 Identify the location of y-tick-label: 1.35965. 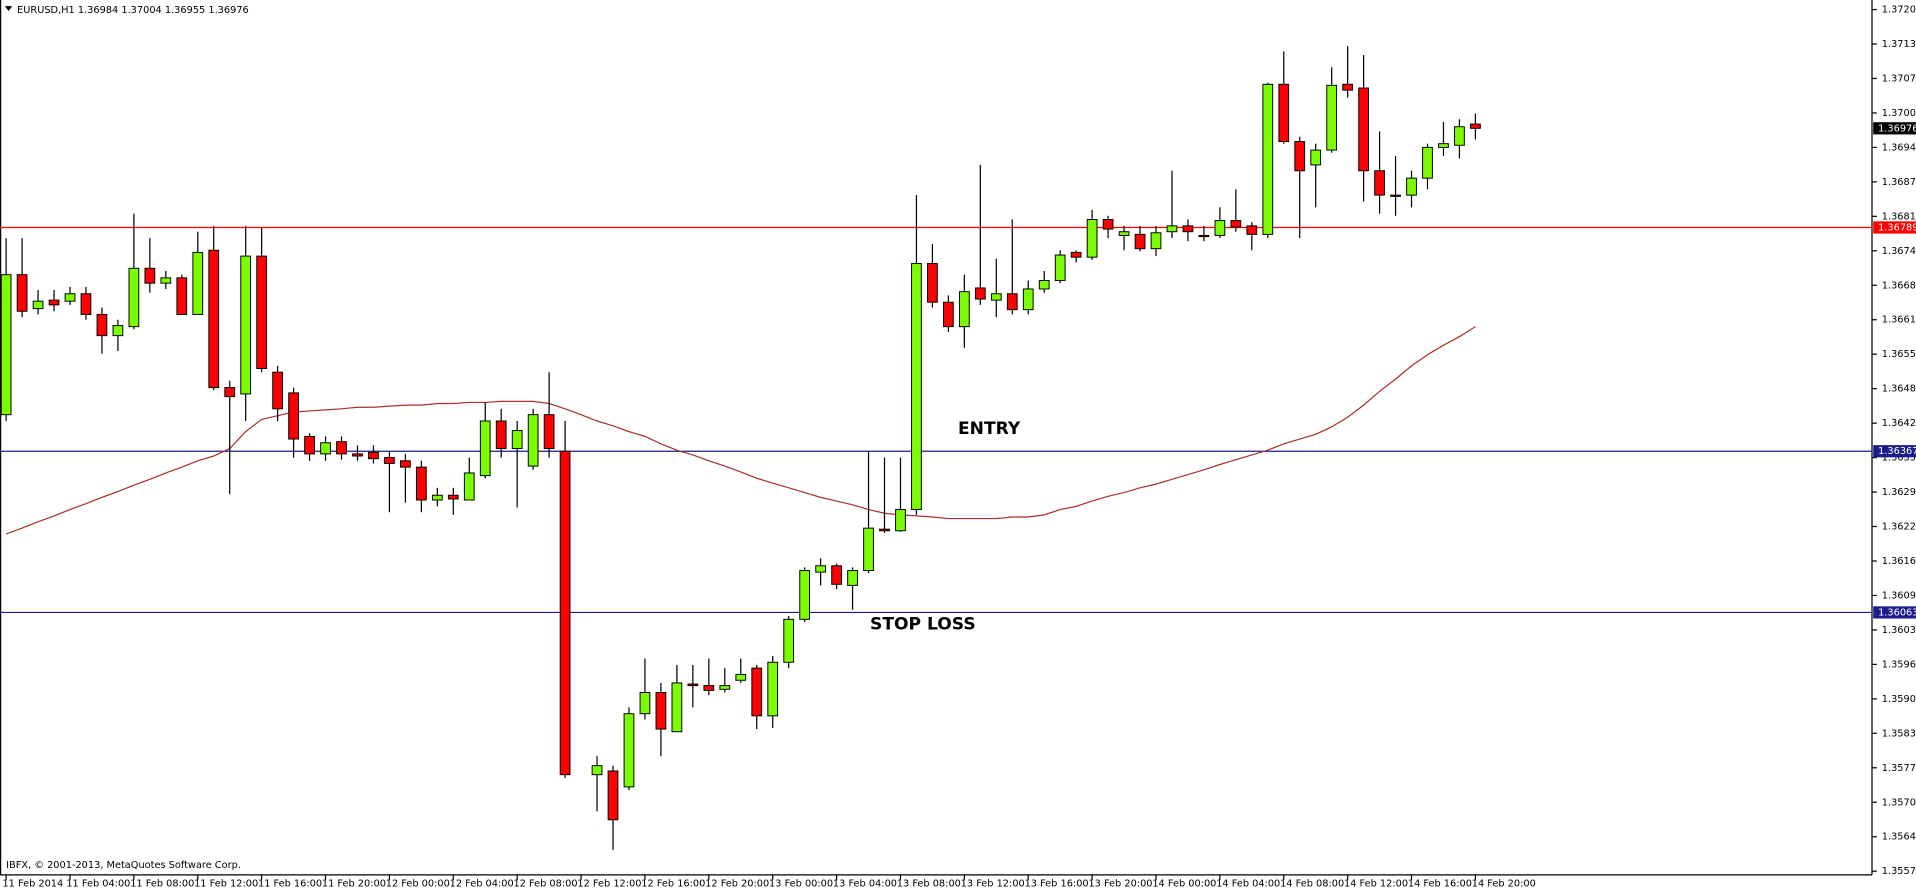
(1899, 664).